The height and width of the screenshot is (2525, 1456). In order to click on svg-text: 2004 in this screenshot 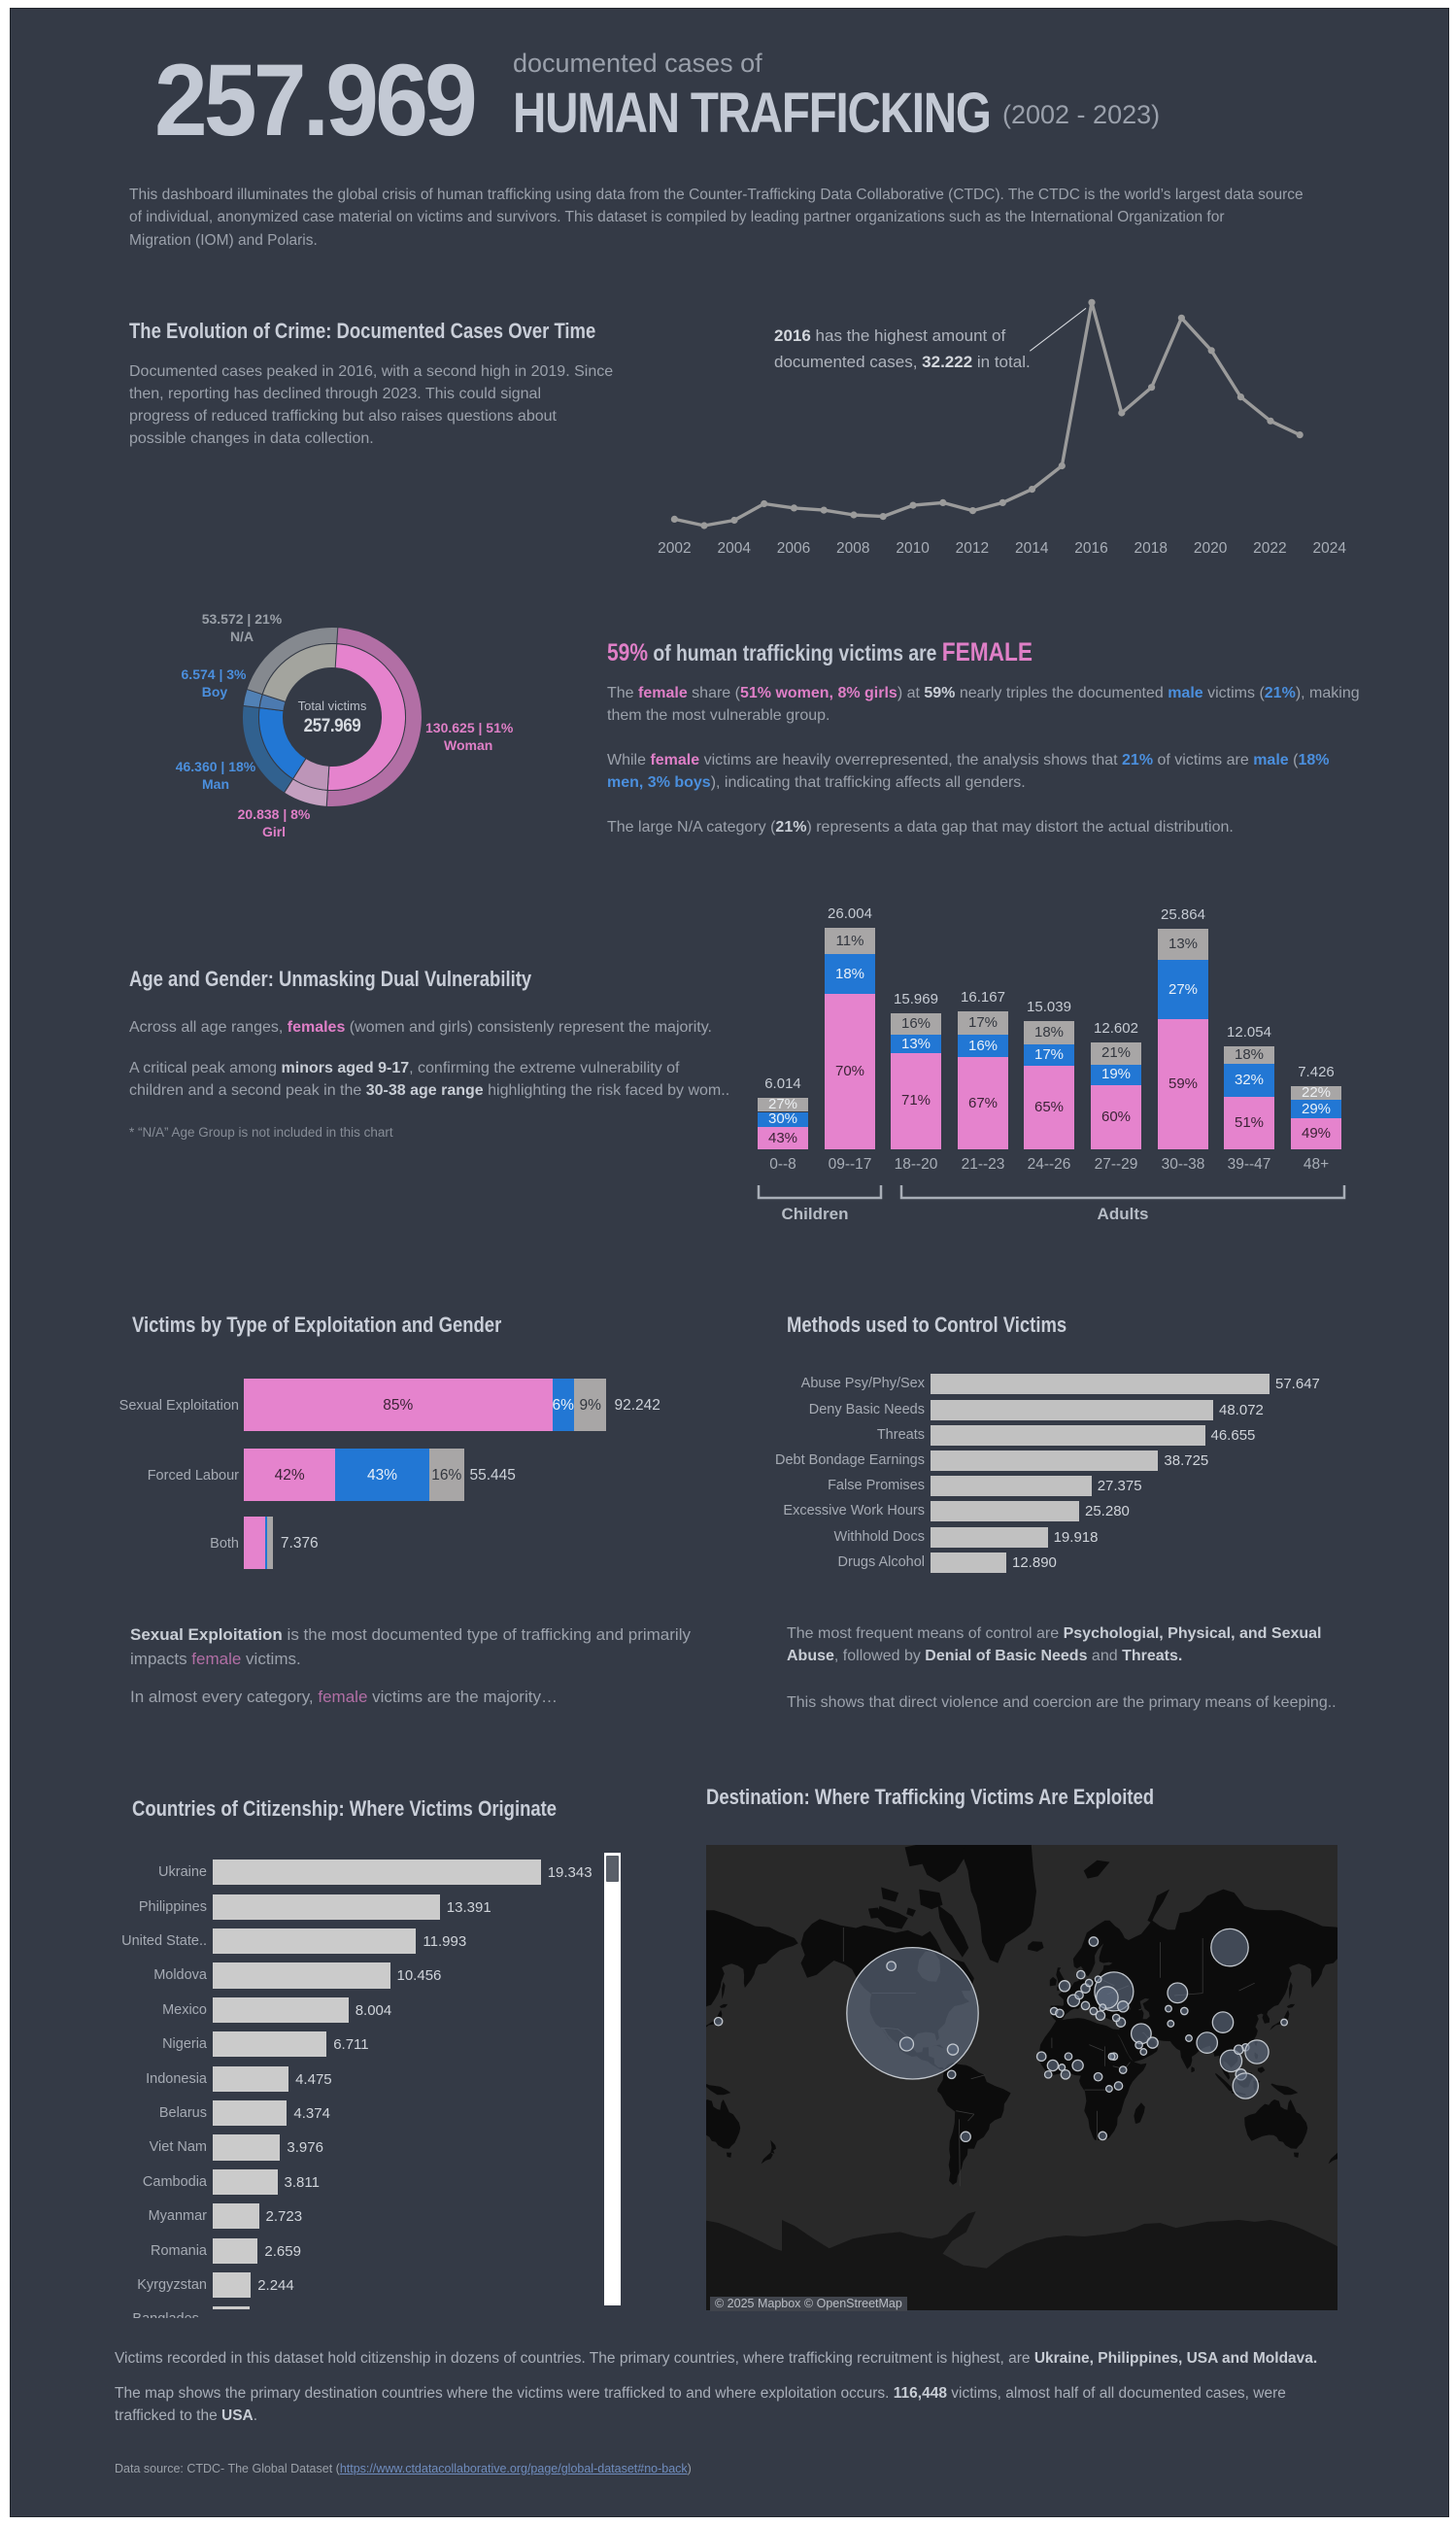, I will do `click(734, 548)`.